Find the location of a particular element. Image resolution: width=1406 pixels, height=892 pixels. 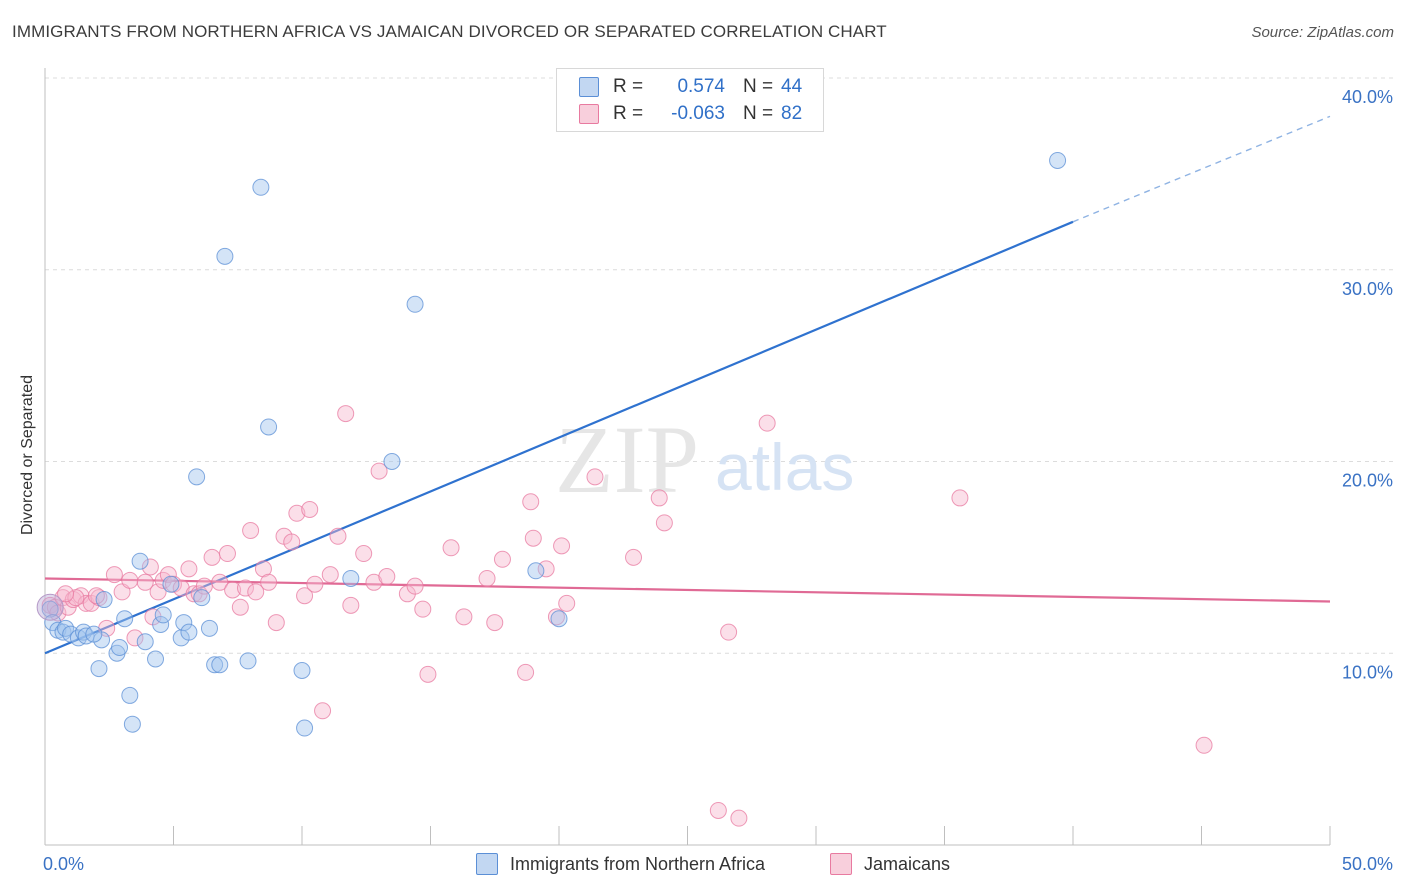

stats-legend: R = 0.574 N = 44 R = -0.063 N = 82 is located at coordinates (690, 100).